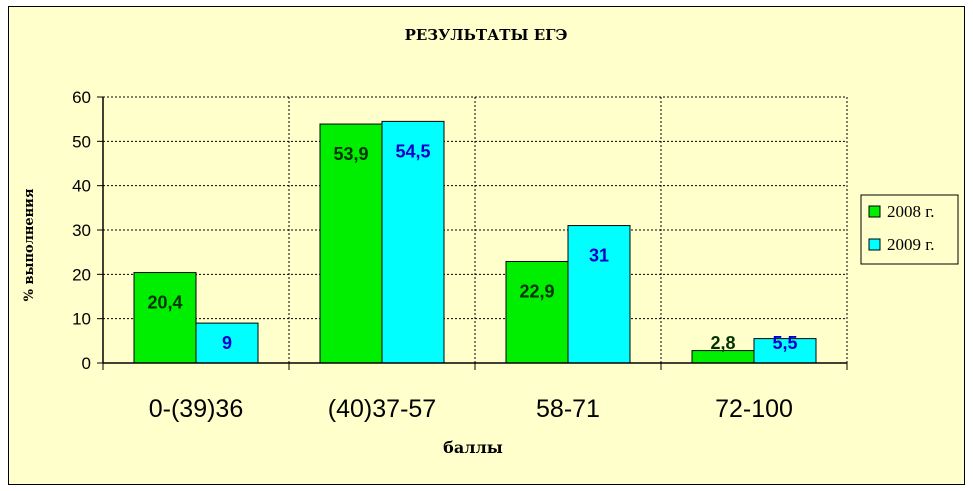 The image size is (973, 491). What do you see at coordinates (911, 244) in the screenshot?
I see `legend-label: 2009 г.` at bounding box center [911, 244].